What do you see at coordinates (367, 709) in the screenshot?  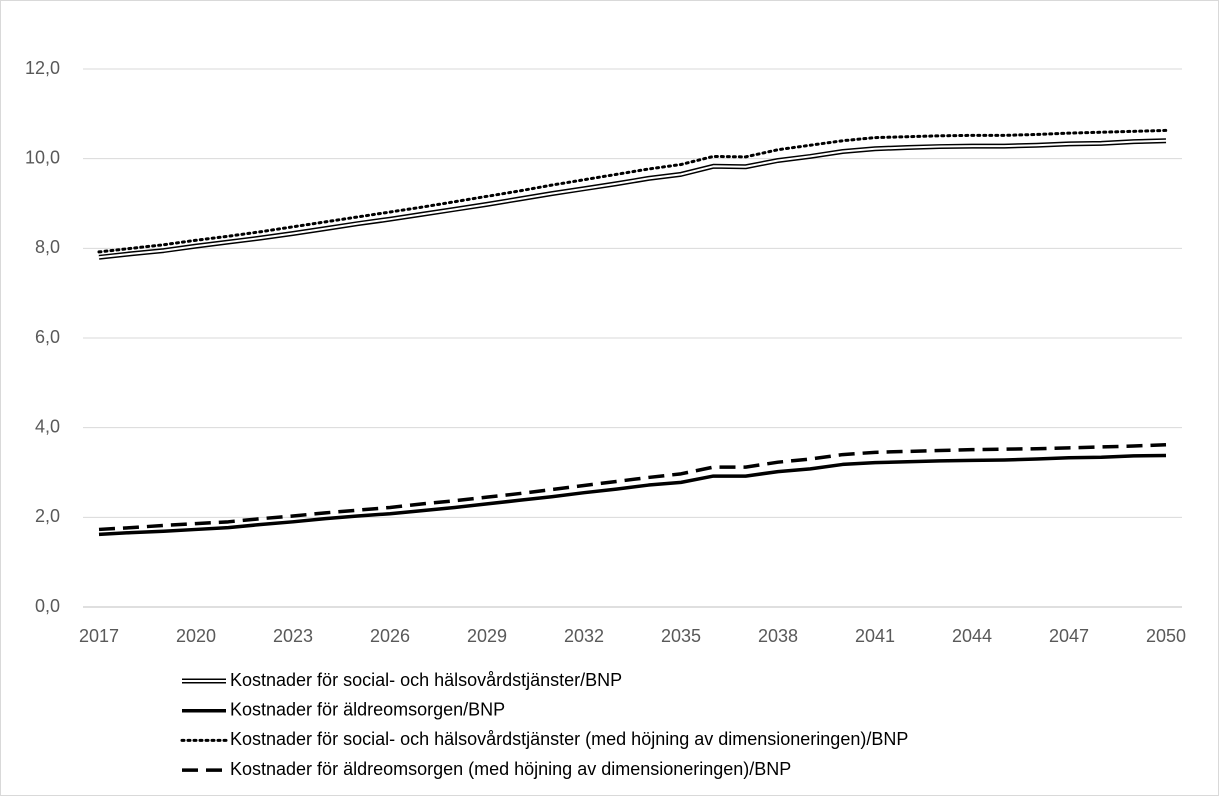 I see `legend-label: Kostnader för äldreomsorgen/BNP` at bounding box center [367, 709].